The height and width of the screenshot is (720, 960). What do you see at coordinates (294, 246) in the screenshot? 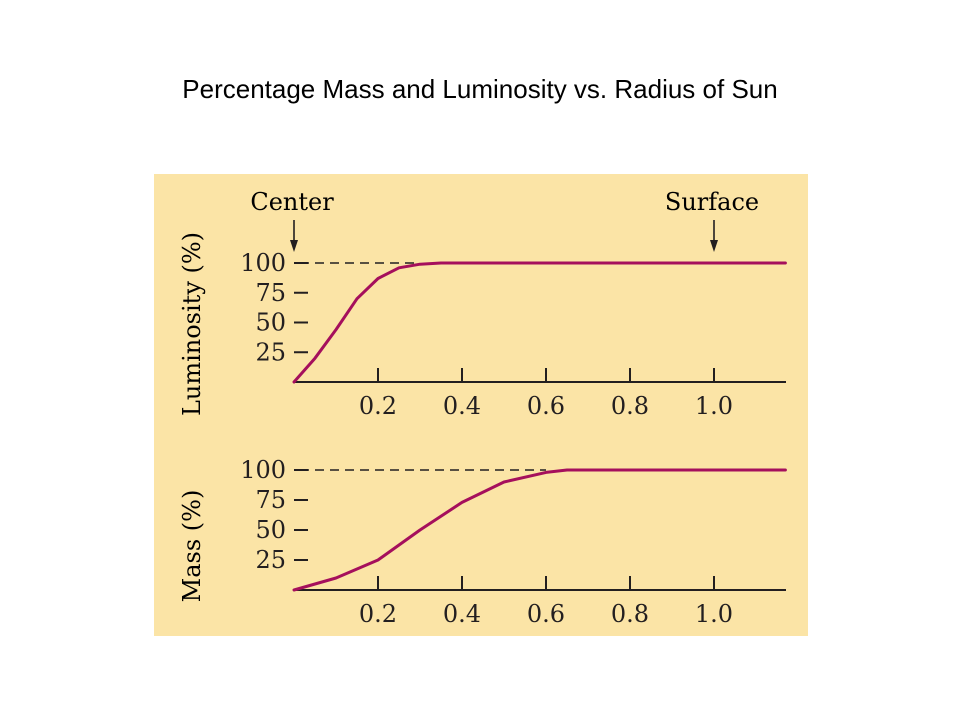
I see `center-arrow-head` at bounding box center [294, 246].